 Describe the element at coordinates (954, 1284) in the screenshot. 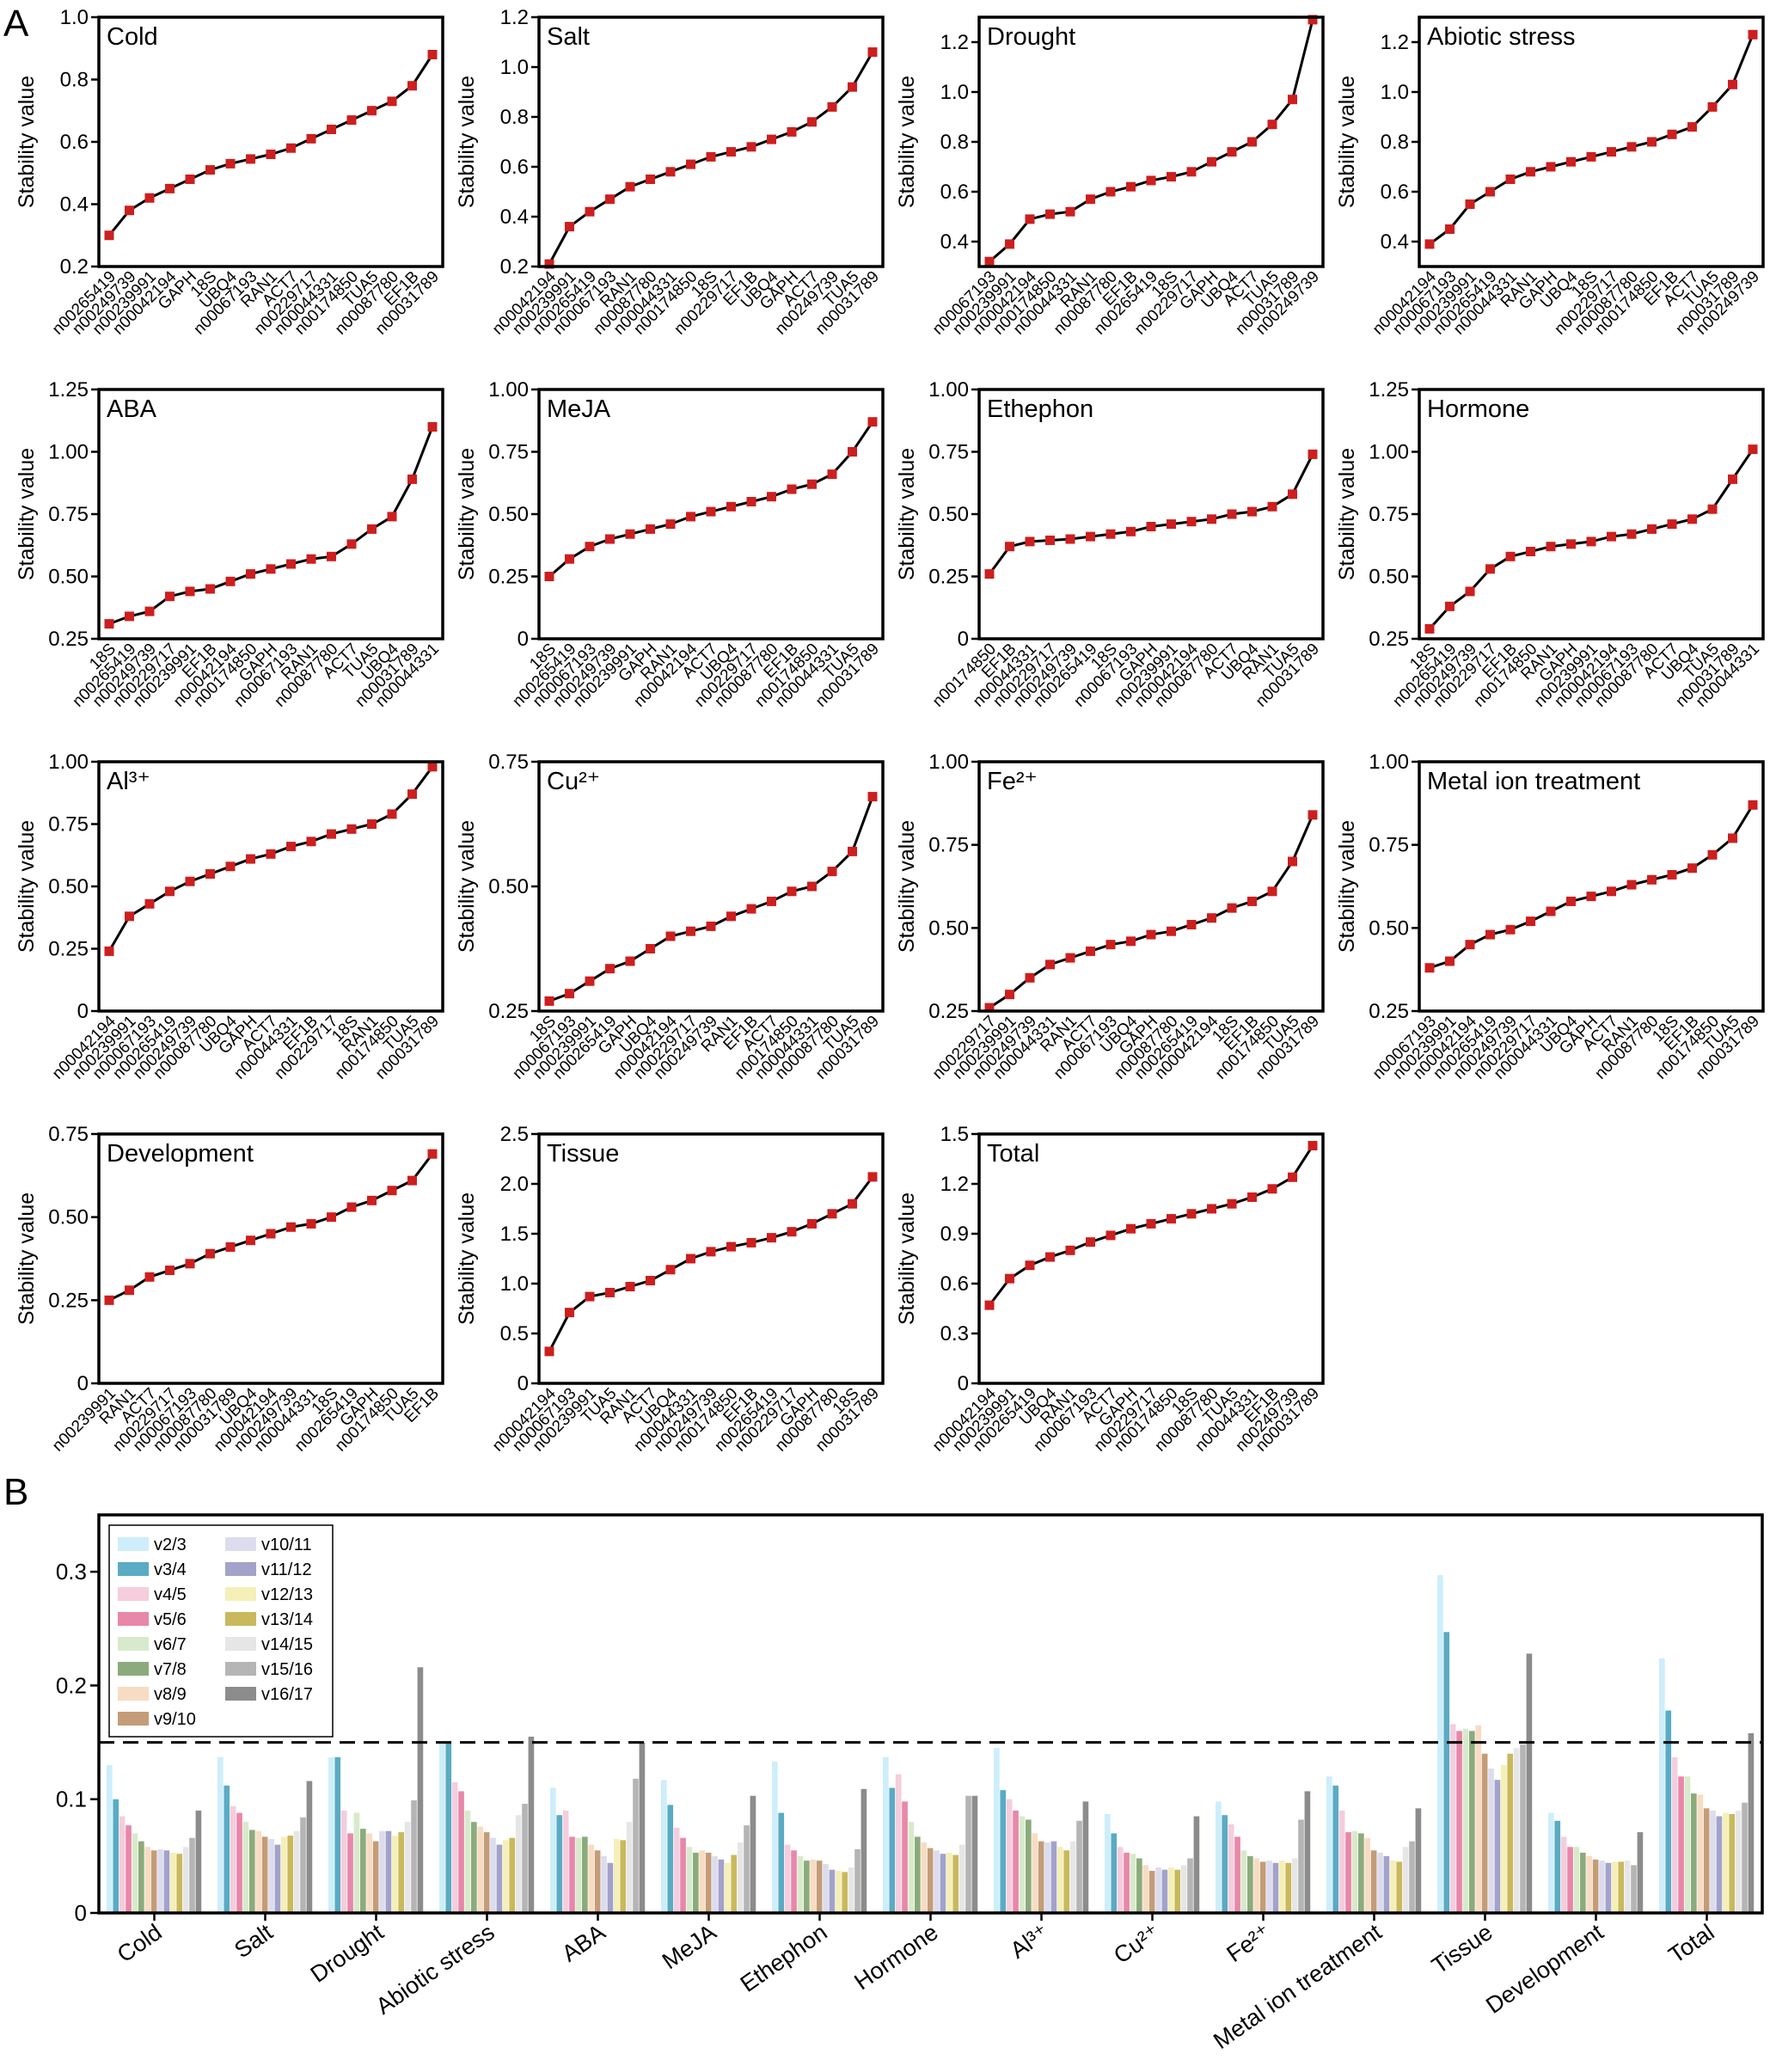

I see `y-tick-label: 0.6` at that location.